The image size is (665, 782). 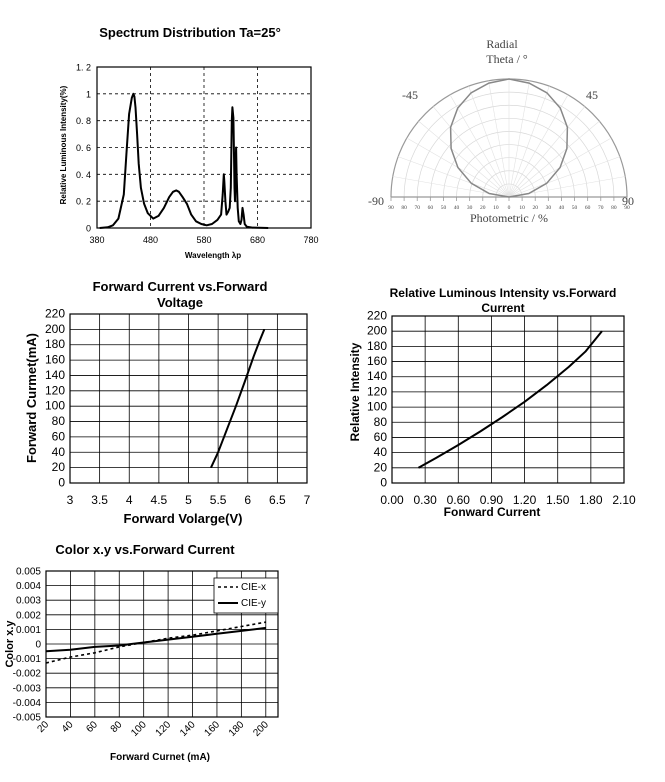 What do you see at coordinates (492, 512) in the screenshot?
I see `li-x-axis-label: Fonward Current` at bounding box center [492, 512].